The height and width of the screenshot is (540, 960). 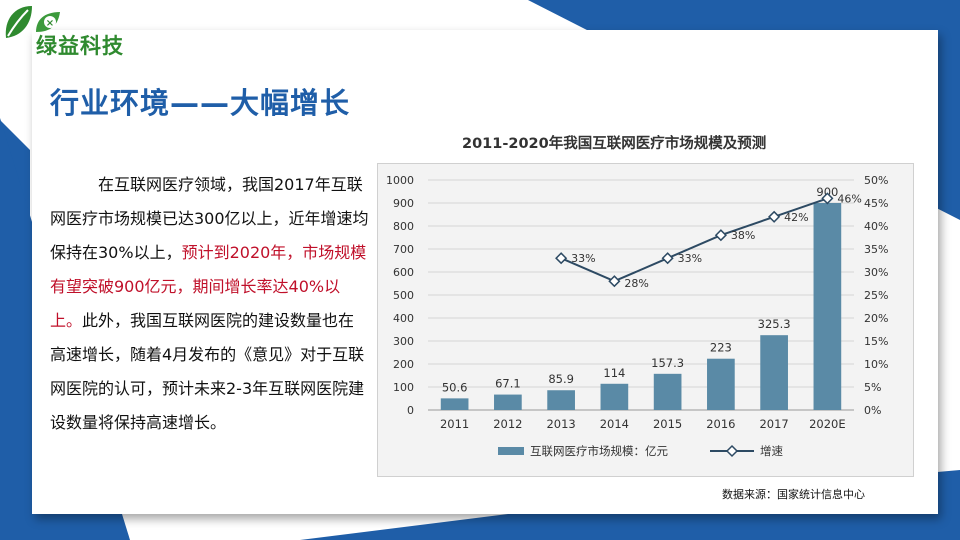 What do you see at coordinates (403, 226) in the screenshot?
I see `y-tick-label: 800` at bounding box center [403, 226].